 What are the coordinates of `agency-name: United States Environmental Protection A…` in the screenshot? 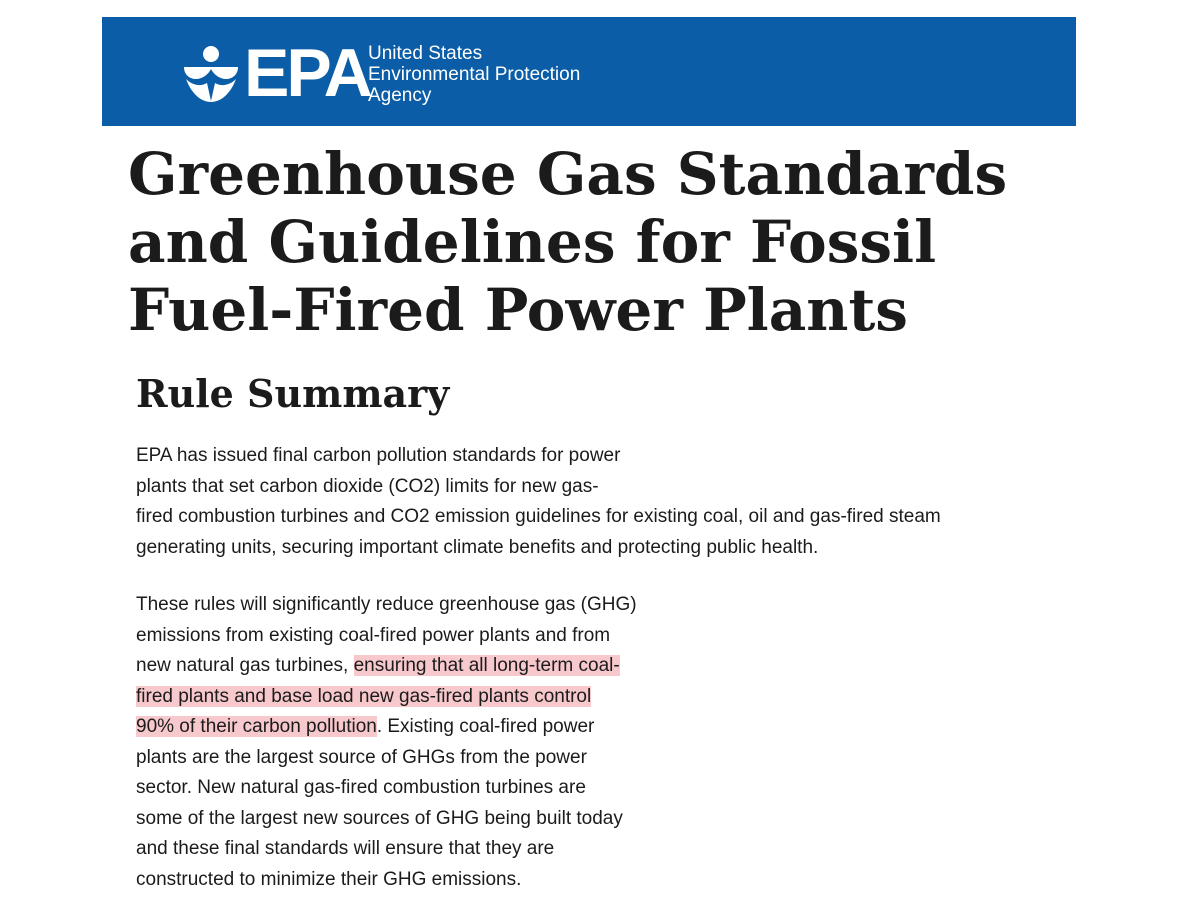 It's located at (474, 74).